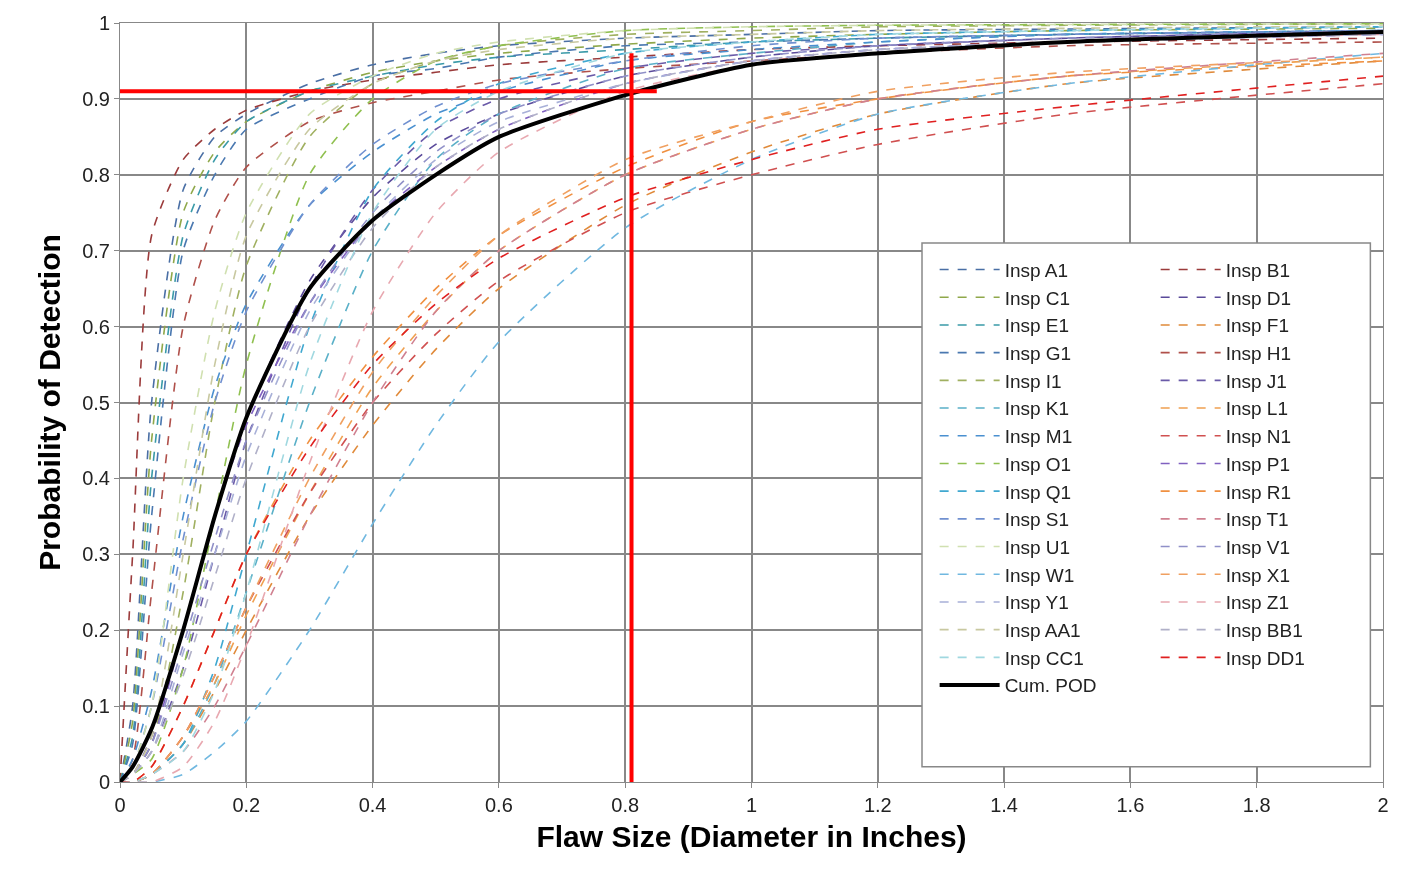 The image size is (1401, 877). I want to click on legend-label: Insp H1, so click(1258, 354).